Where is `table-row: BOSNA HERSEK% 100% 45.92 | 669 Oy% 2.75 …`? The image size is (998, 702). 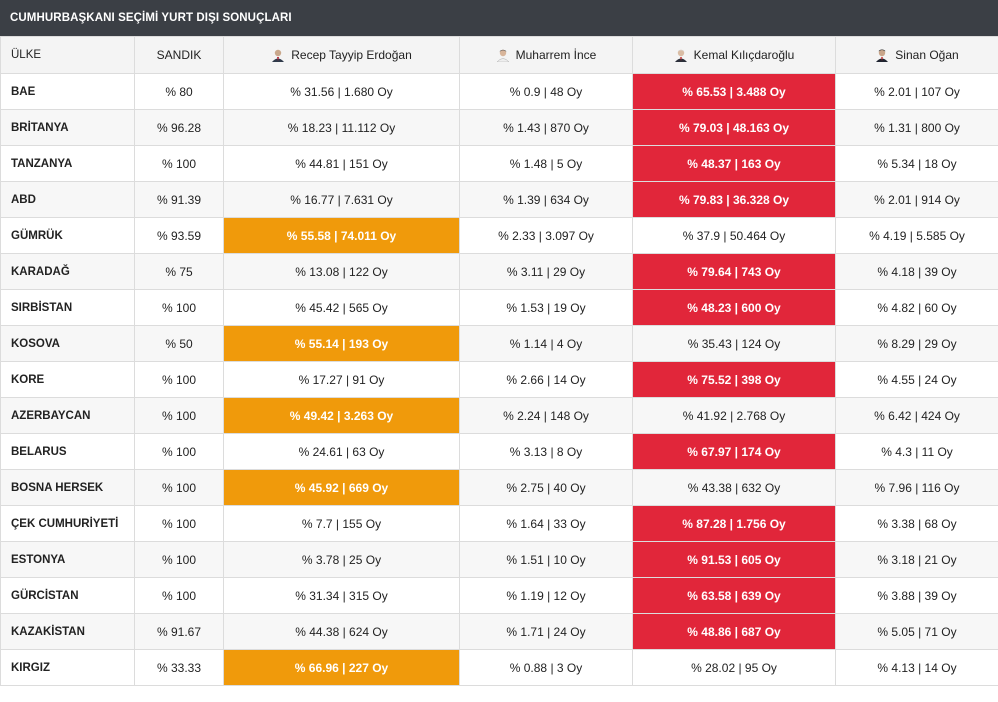 table-row: BOSNA HERSEK% 100% 45.92 | 669 Oy% 2.75 … is located at coordinates (499, 487).